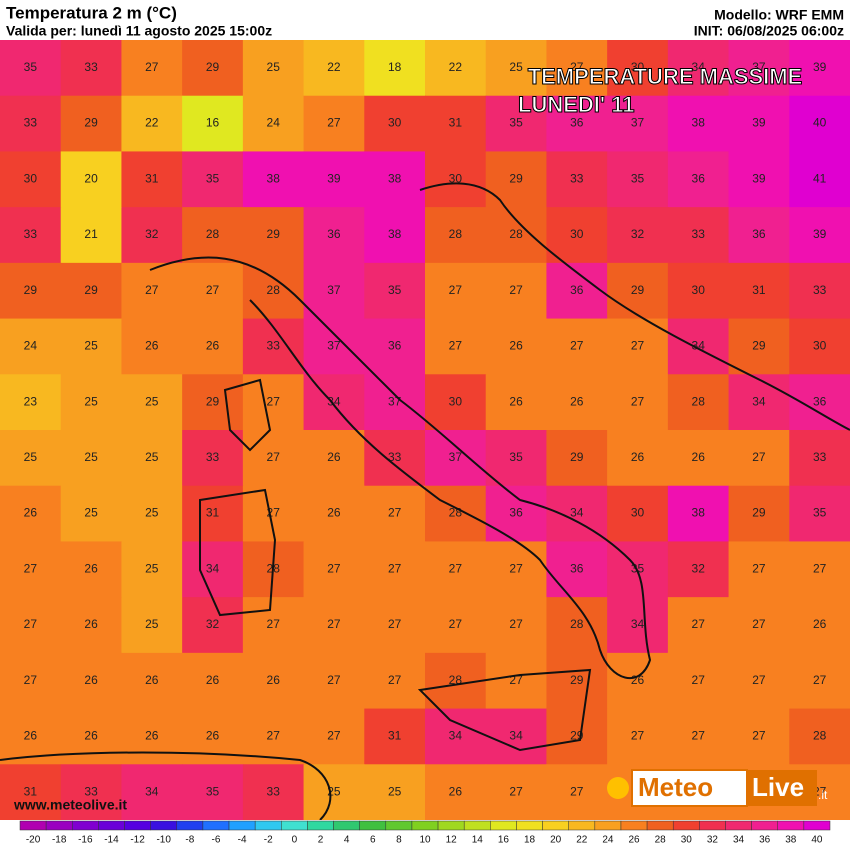 The width and height of the screenshot is (850, 855). What do you see at coordinates (820, 67) in the screenshot?
I see `temperature-value: 39` at bounding box center [820, 67].